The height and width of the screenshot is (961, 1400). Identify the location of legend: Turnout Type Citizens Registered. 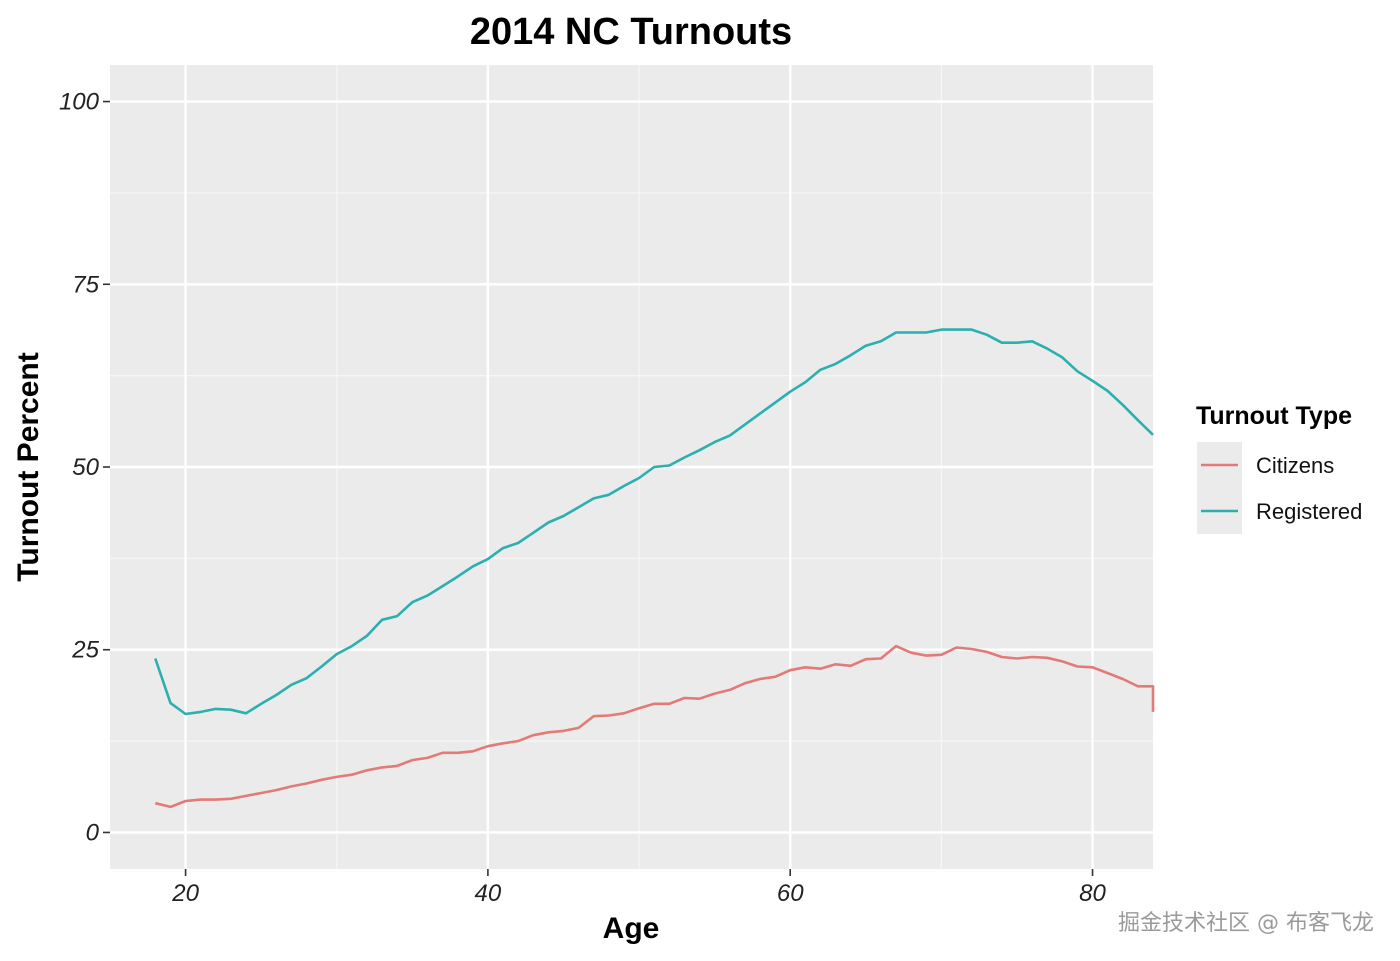
(1279, 468).